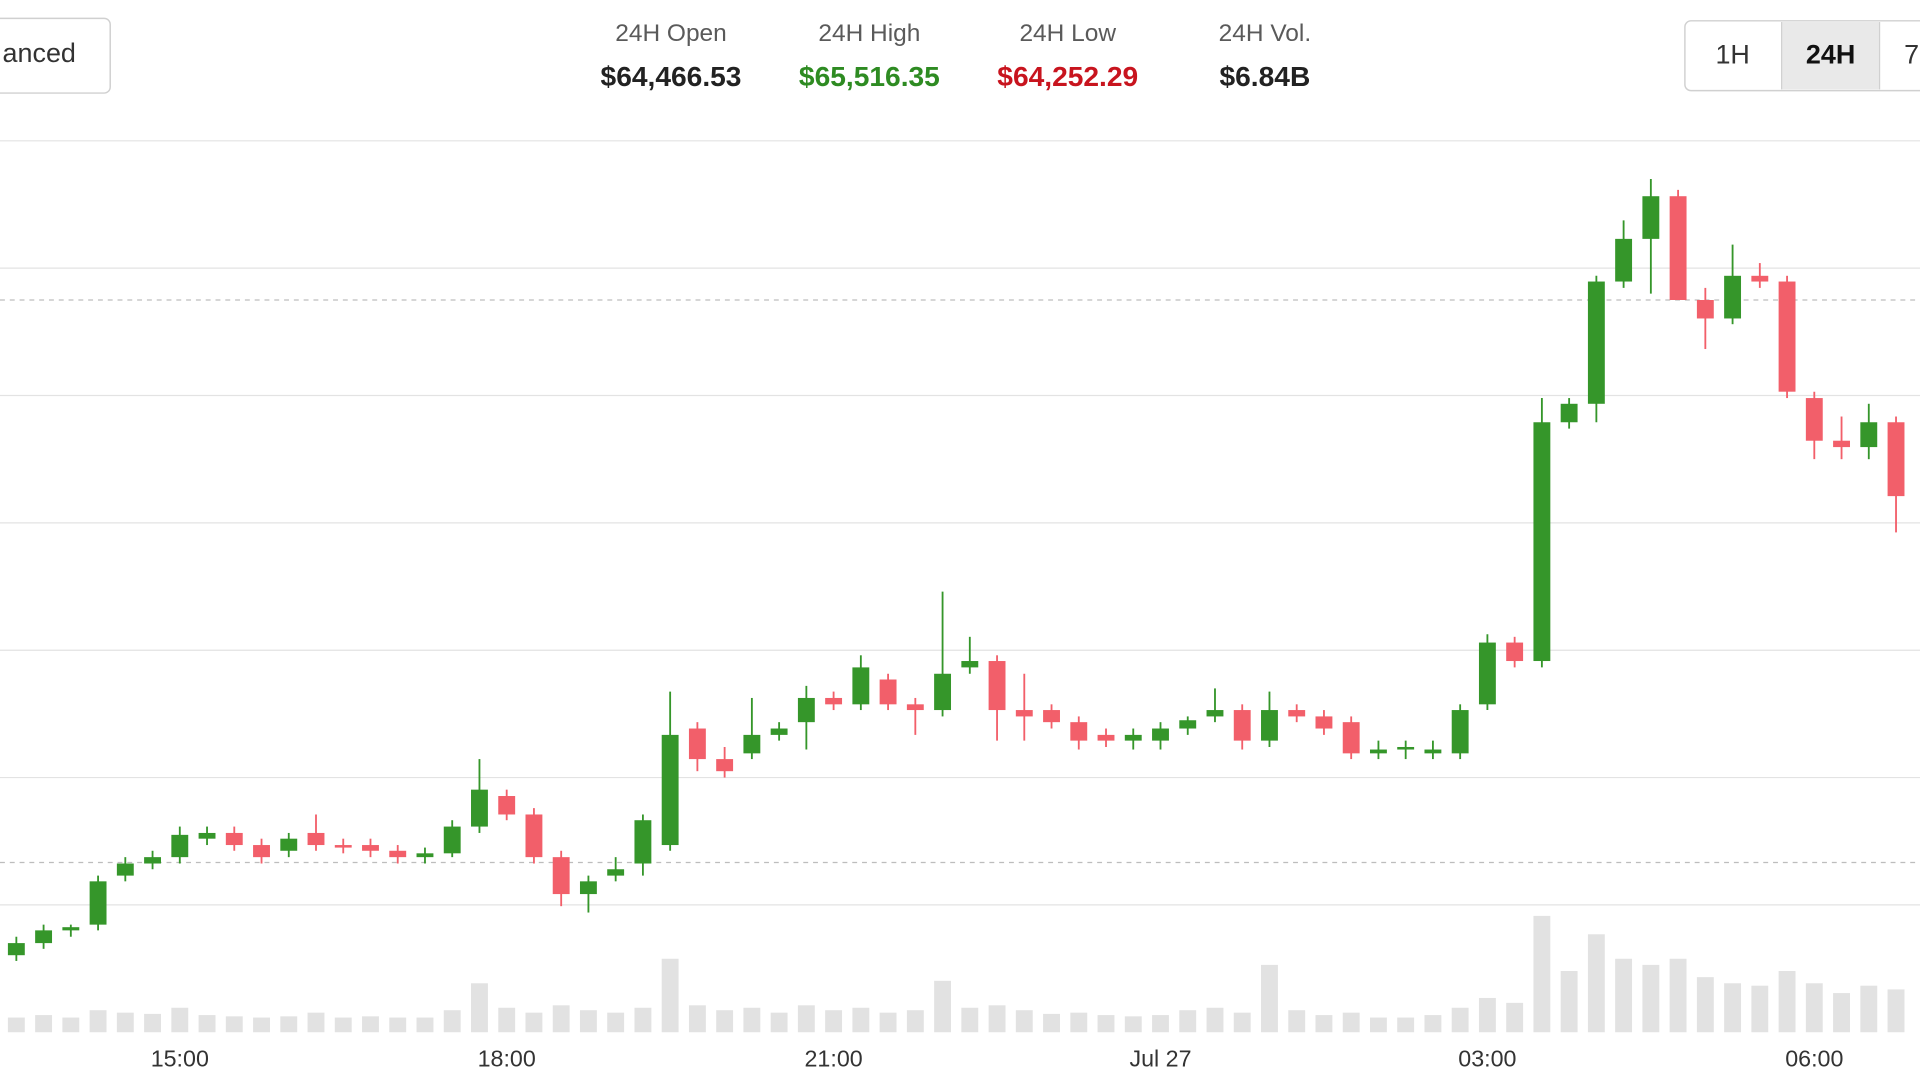 The width and height of the screenshot is (1920, 1080). Describe the element at coordinates (1160, 1059) in the screenshot. I see `x-tick-label: Jul 27` at that location.